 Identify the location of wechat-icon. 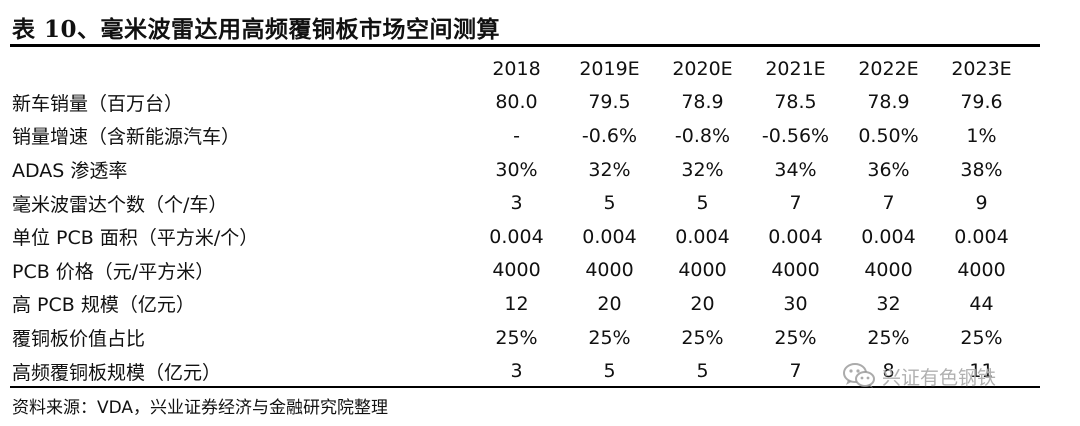
(859, 376).